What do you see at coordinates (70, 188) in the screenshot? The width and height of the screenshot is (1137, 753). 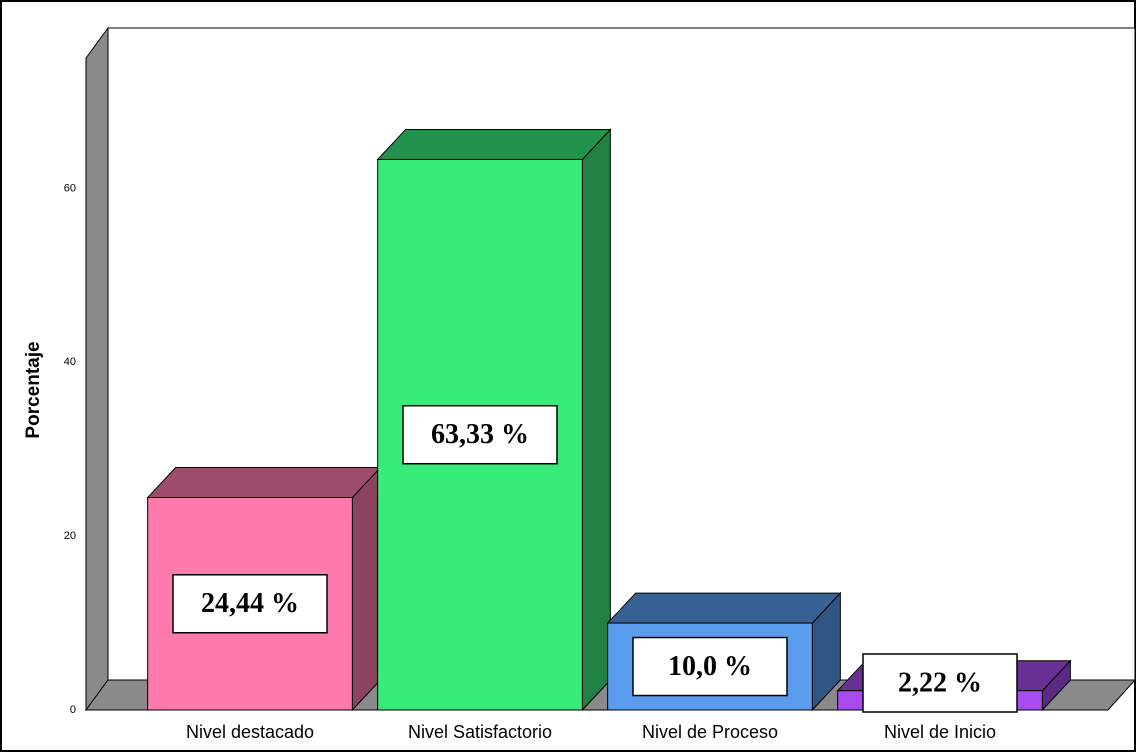 I see `y-tick-label: 60` at bounding box center [70, 188].